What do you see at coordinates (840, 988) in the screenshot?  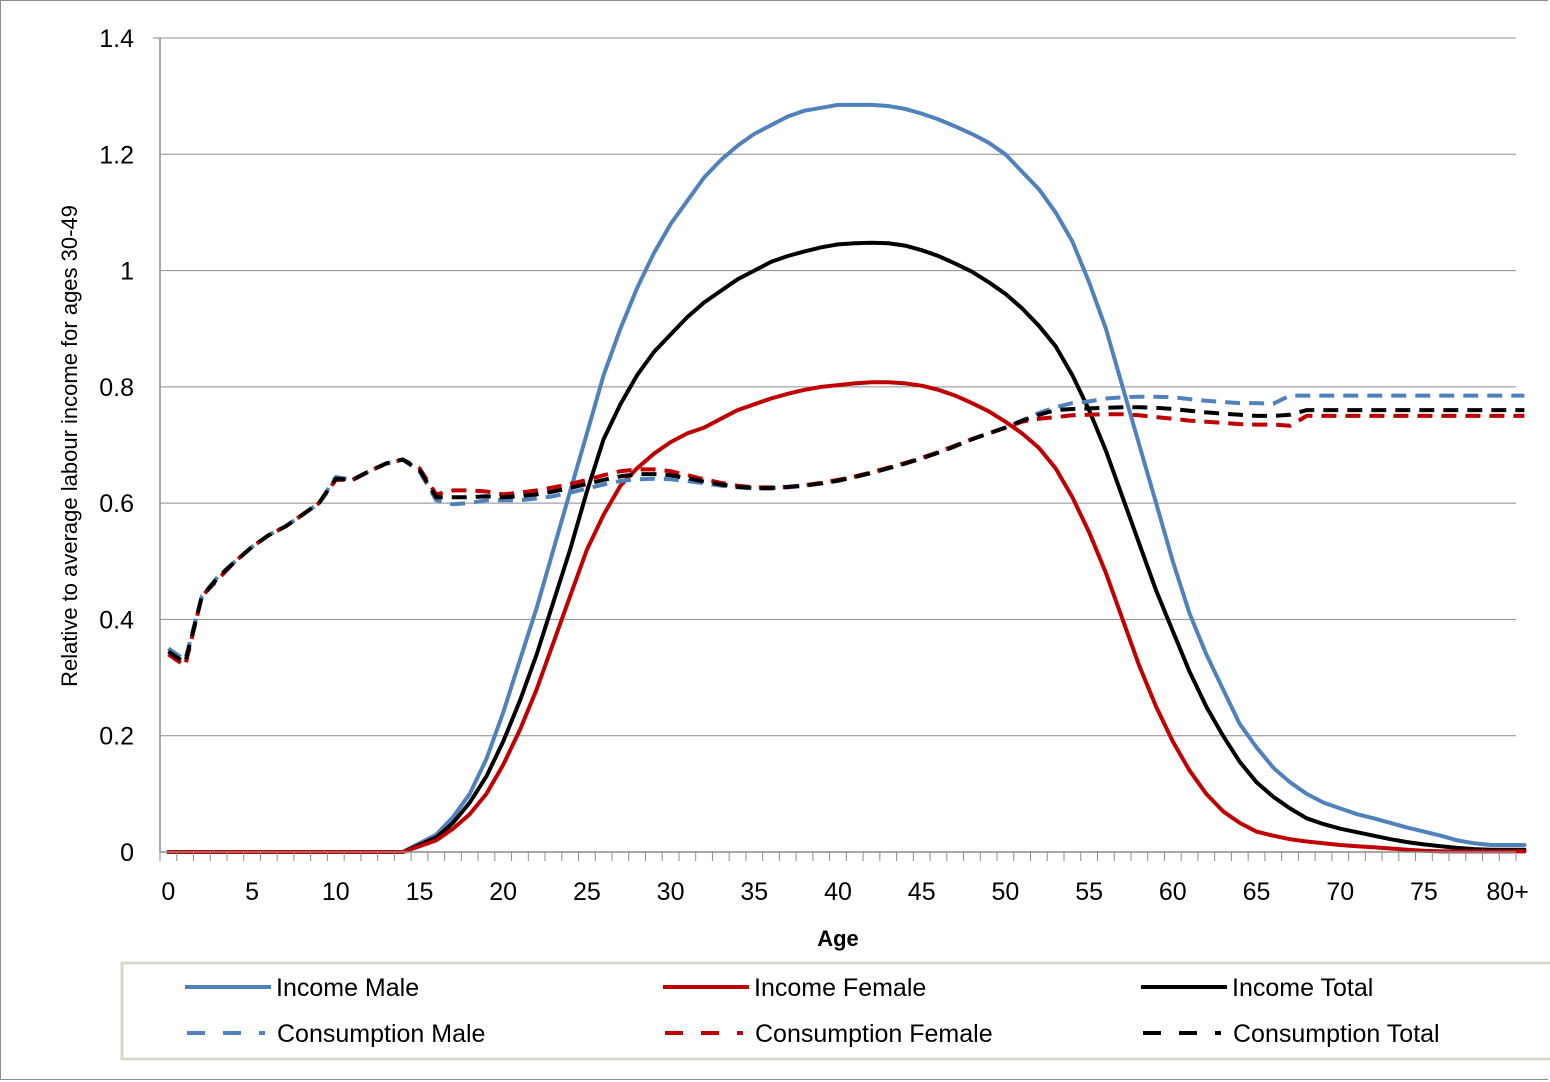 I see `legend-label: Income Female` at bounding box center [840, 988].